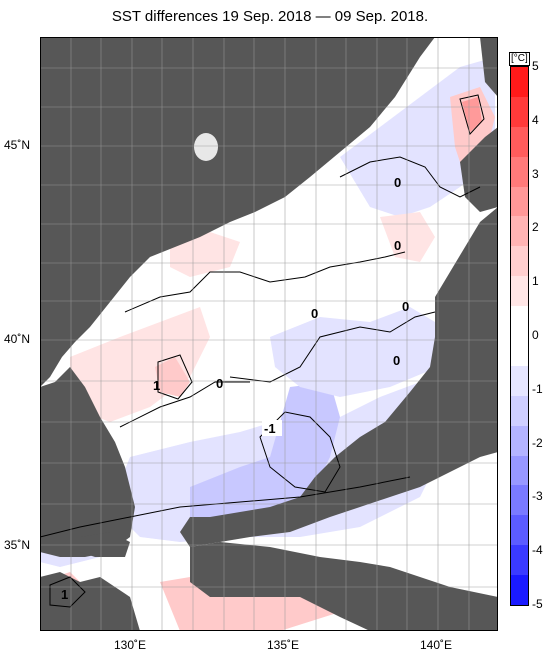 The height and width of the screenshot is (657, 558). Describe the element at coordinates (17, 339) in the screenshot. I see `lat-label-40: 40˚N` at that location.